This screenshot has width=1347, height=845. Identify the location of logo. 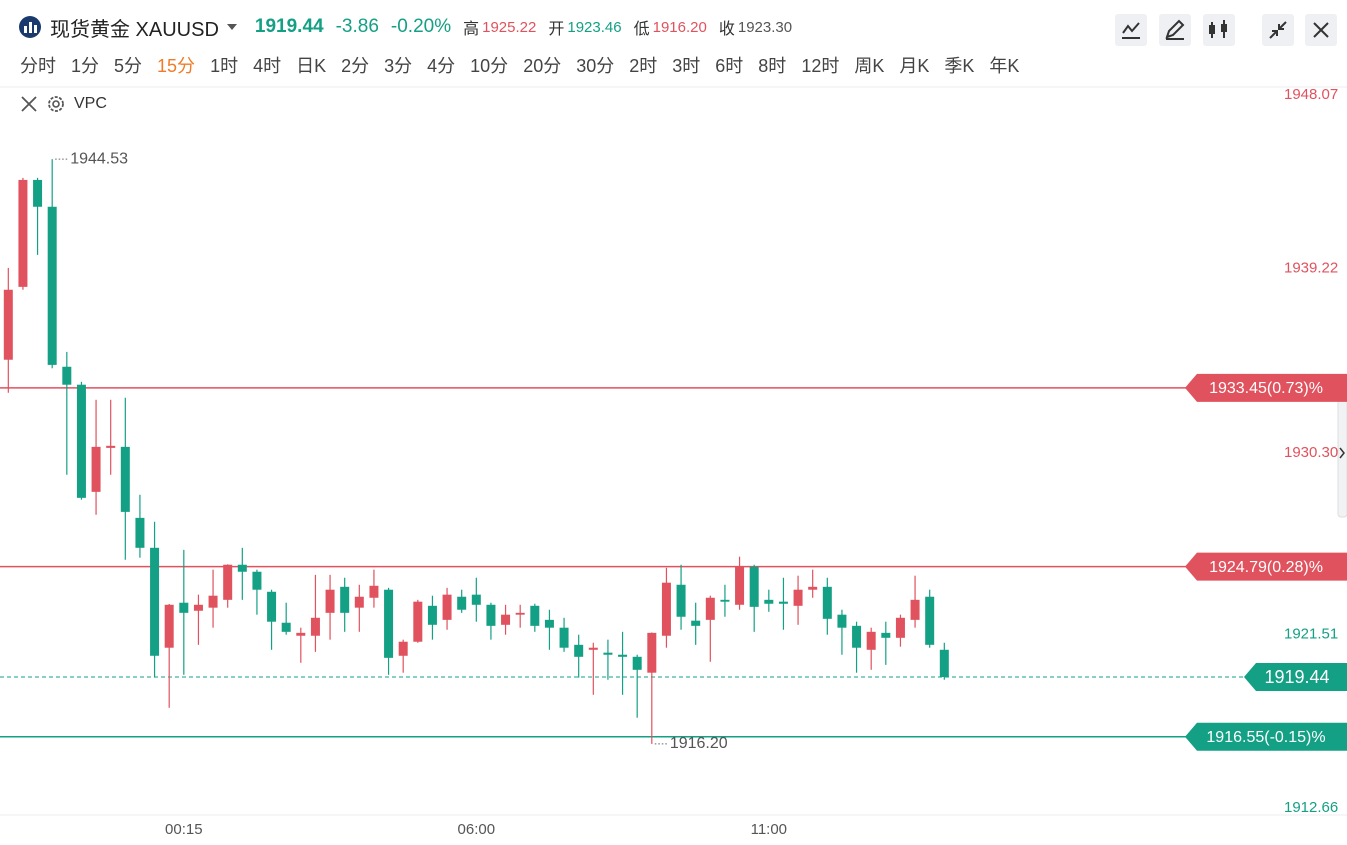
(30, 27).